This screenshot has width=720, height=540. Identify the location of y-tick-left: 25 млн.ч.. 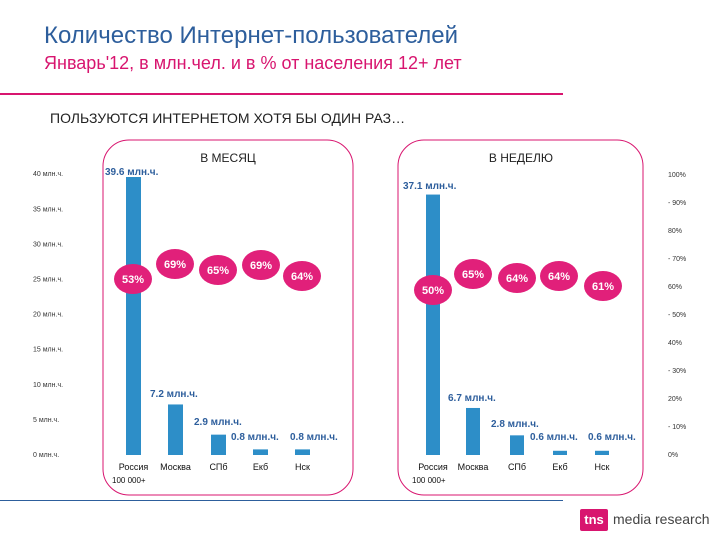
(48, 280).